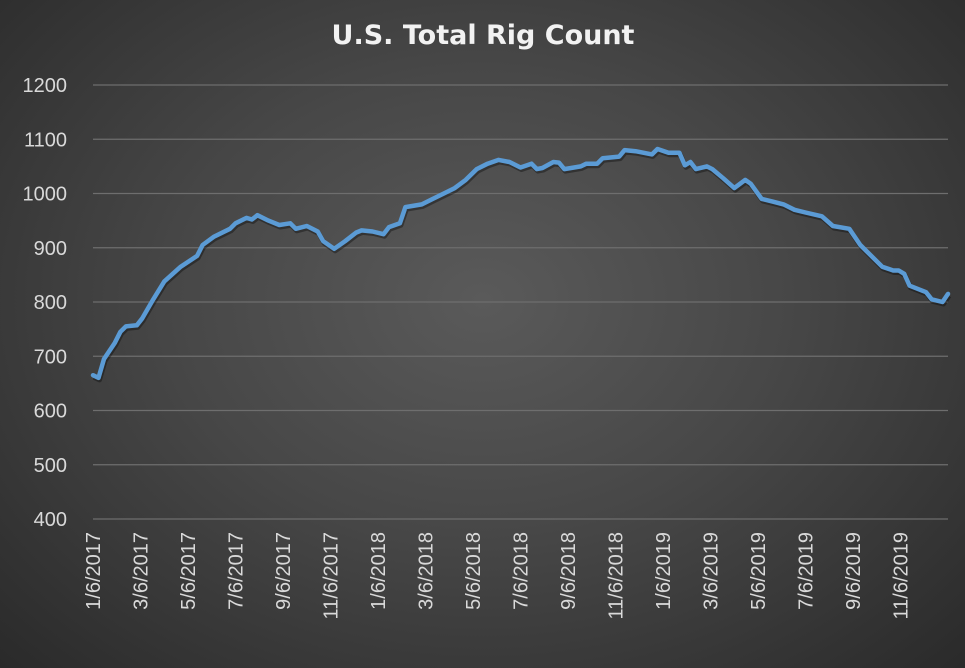 This screenshot has height=668, width=965. Describe the element at coordinates (50, 357) in the screenshot. I see `y-tick-label: 700` at that location.